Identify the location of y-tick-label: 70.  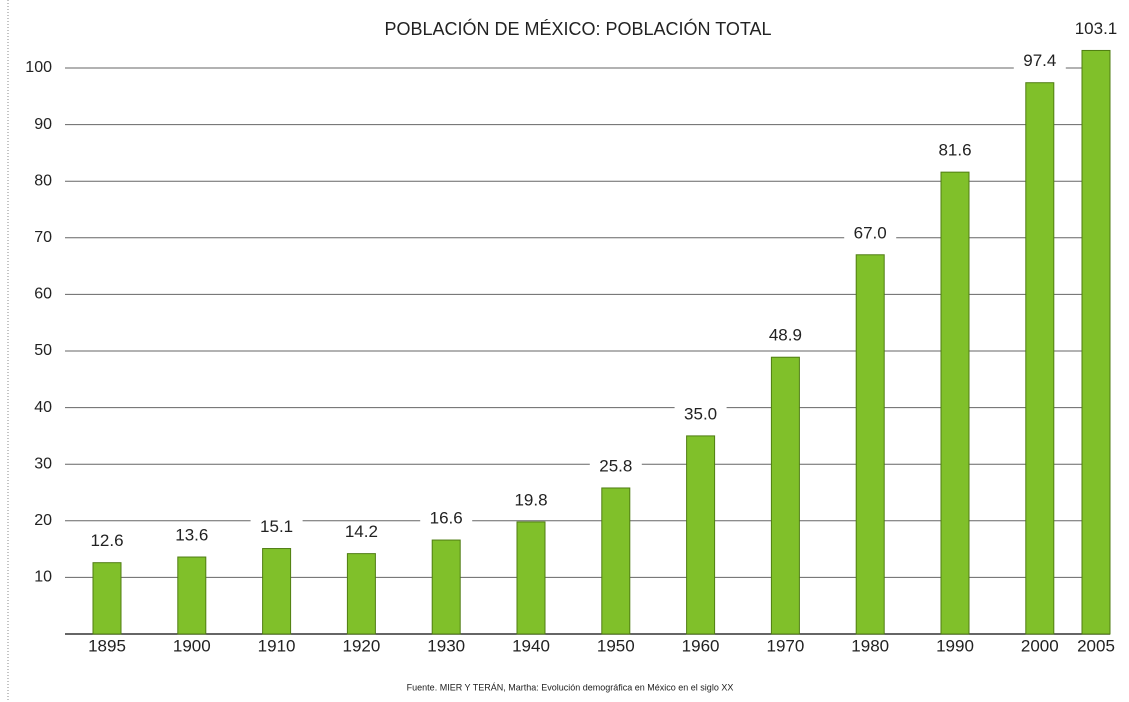
(43, 237).